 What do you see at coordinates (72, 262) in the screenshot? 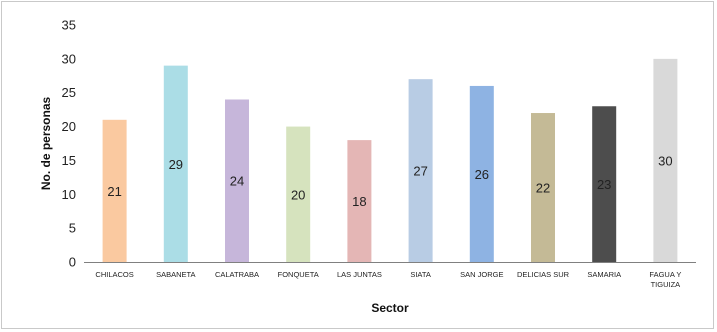
I see `y-tick-label: 0` at bounding box center [72, 262].